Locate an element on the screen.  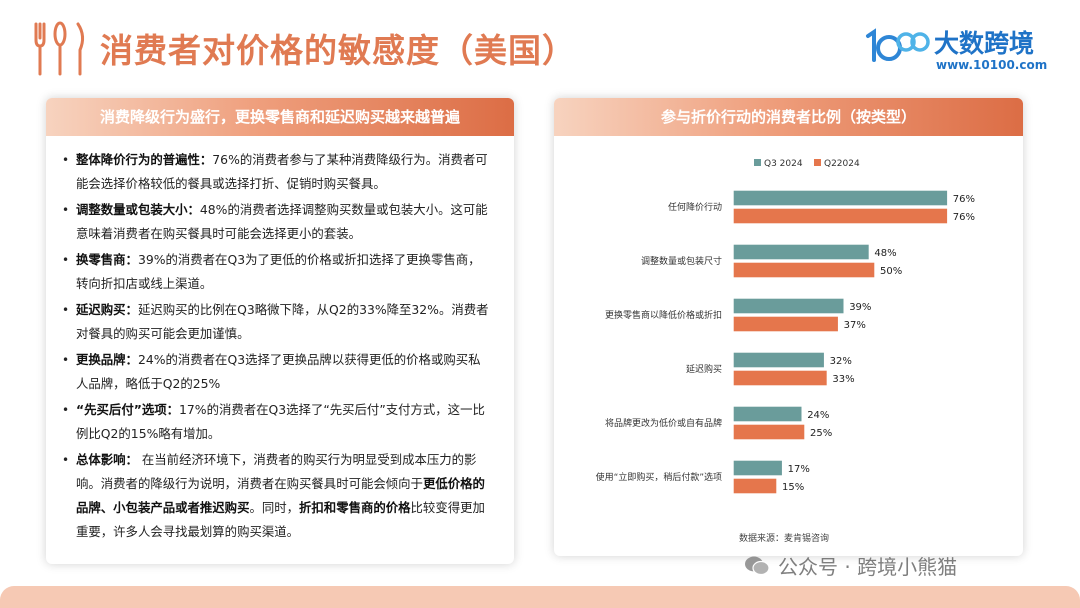
watermark-text: 公众号 · 跨境小熊猫 is located at coordinates (868, 567).